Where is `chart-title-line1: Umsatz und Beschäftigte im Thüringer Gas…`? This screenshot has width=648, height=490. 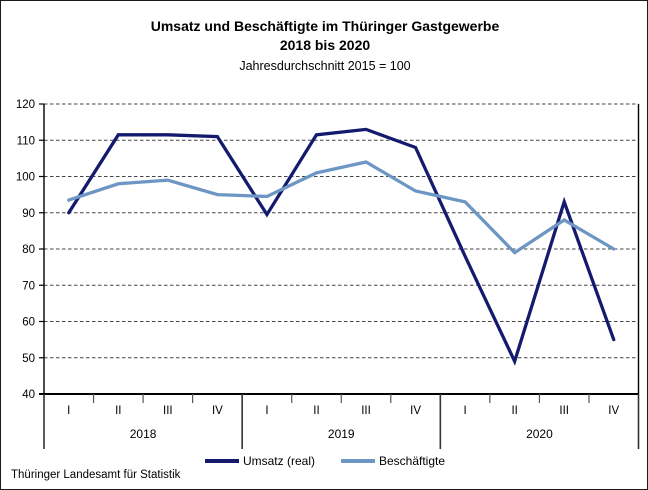 chart-title-line1: Umsatz und Beschäftigte im Thüringer Gas… is located at coordinates (325, 26).